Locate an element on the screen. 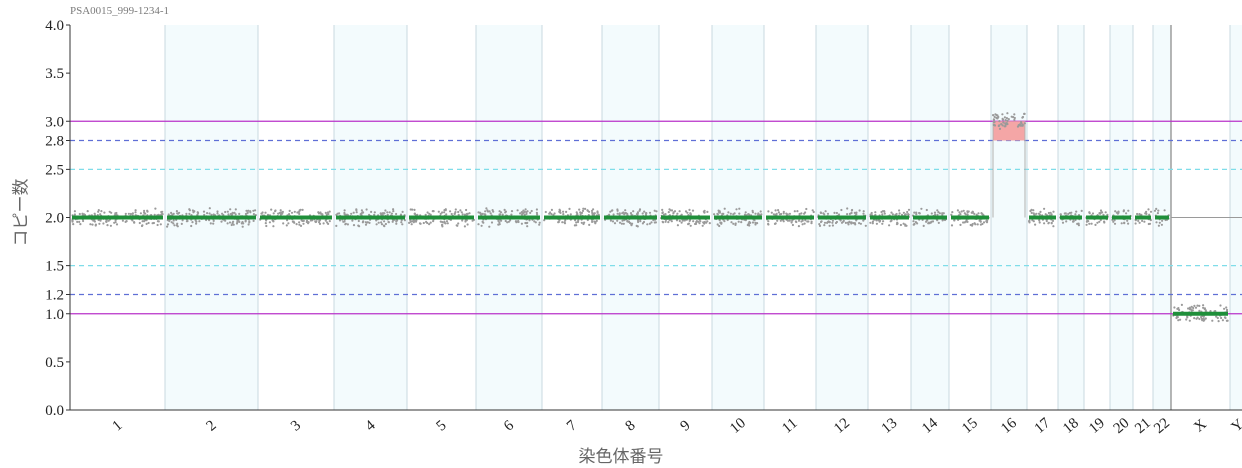 This screenshot has width=1242, height=468. x-tick-label: 17 is located at coordinates (1043, 426).